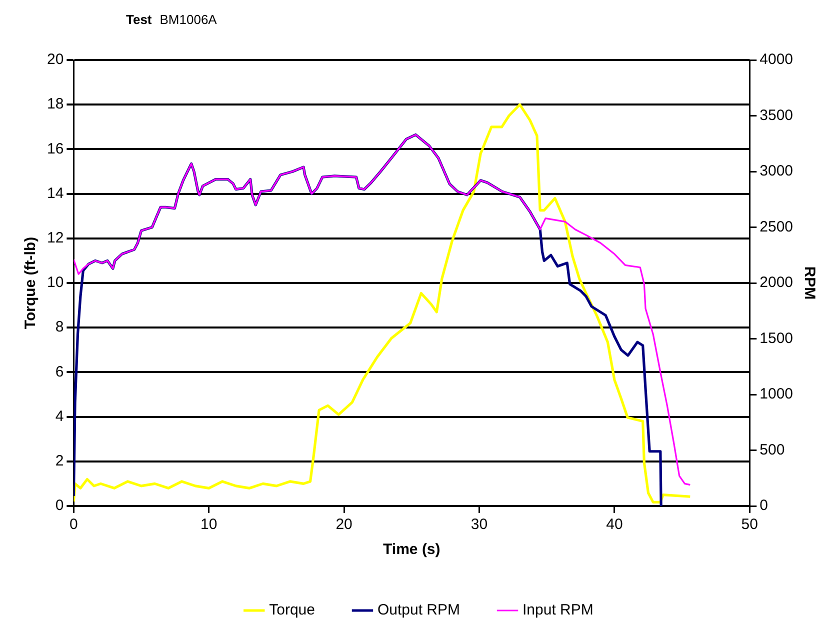 This screenshot has height=639, width=840. Describe the element at coordinates (55, 149) in the screenshot. I see `y-tick-label: 16` at that location.